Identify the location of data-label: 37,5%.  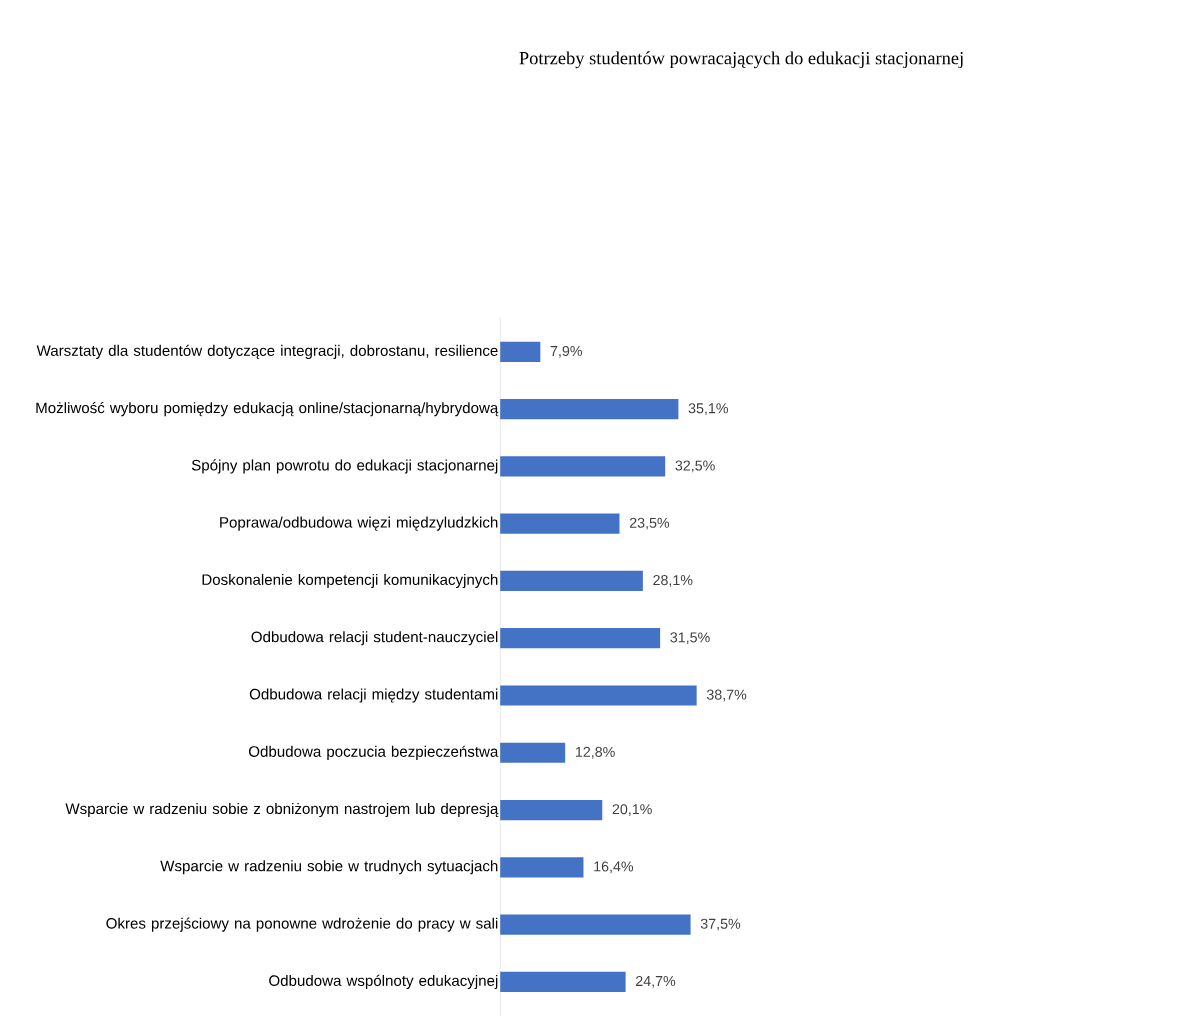
(720, 924).